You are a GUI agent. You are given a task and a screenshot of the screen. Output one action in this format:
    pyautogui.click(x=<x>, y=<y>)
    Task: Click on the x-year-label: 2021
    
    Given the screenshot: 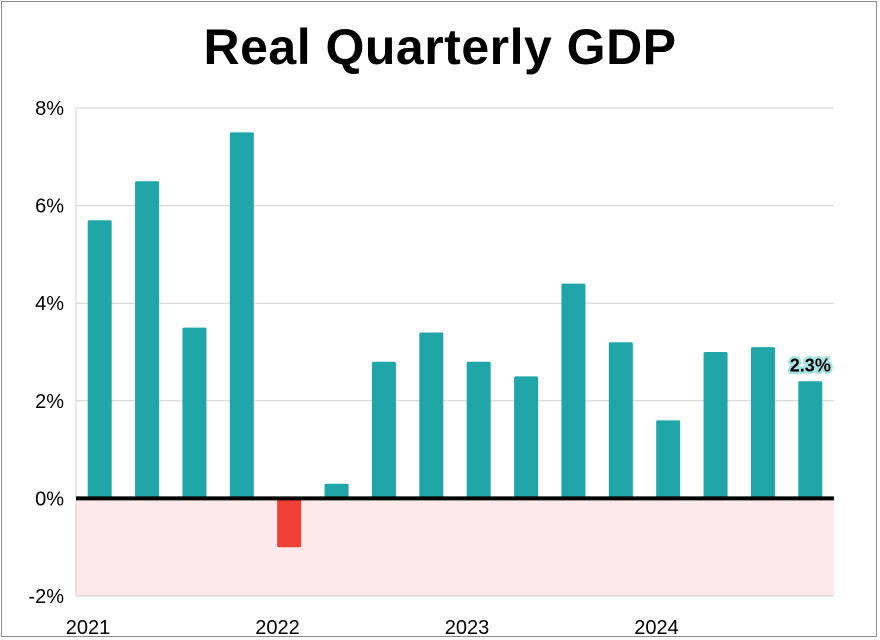 What is the action you would take?
    pyautogui.click(x=88, y=628)
    